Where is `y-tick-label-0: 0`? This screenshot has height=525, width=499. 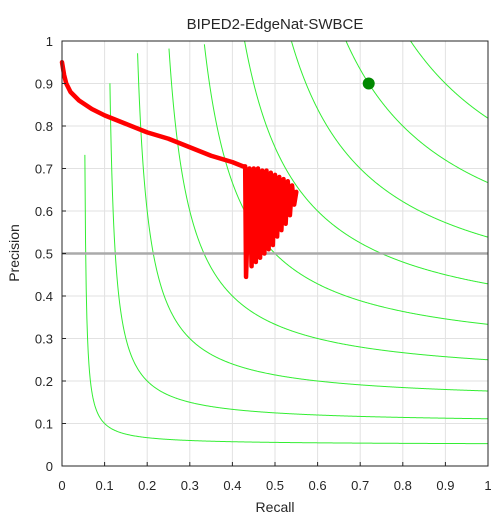 y-tick-label-0: 0 is located at coordinates (49, 466).